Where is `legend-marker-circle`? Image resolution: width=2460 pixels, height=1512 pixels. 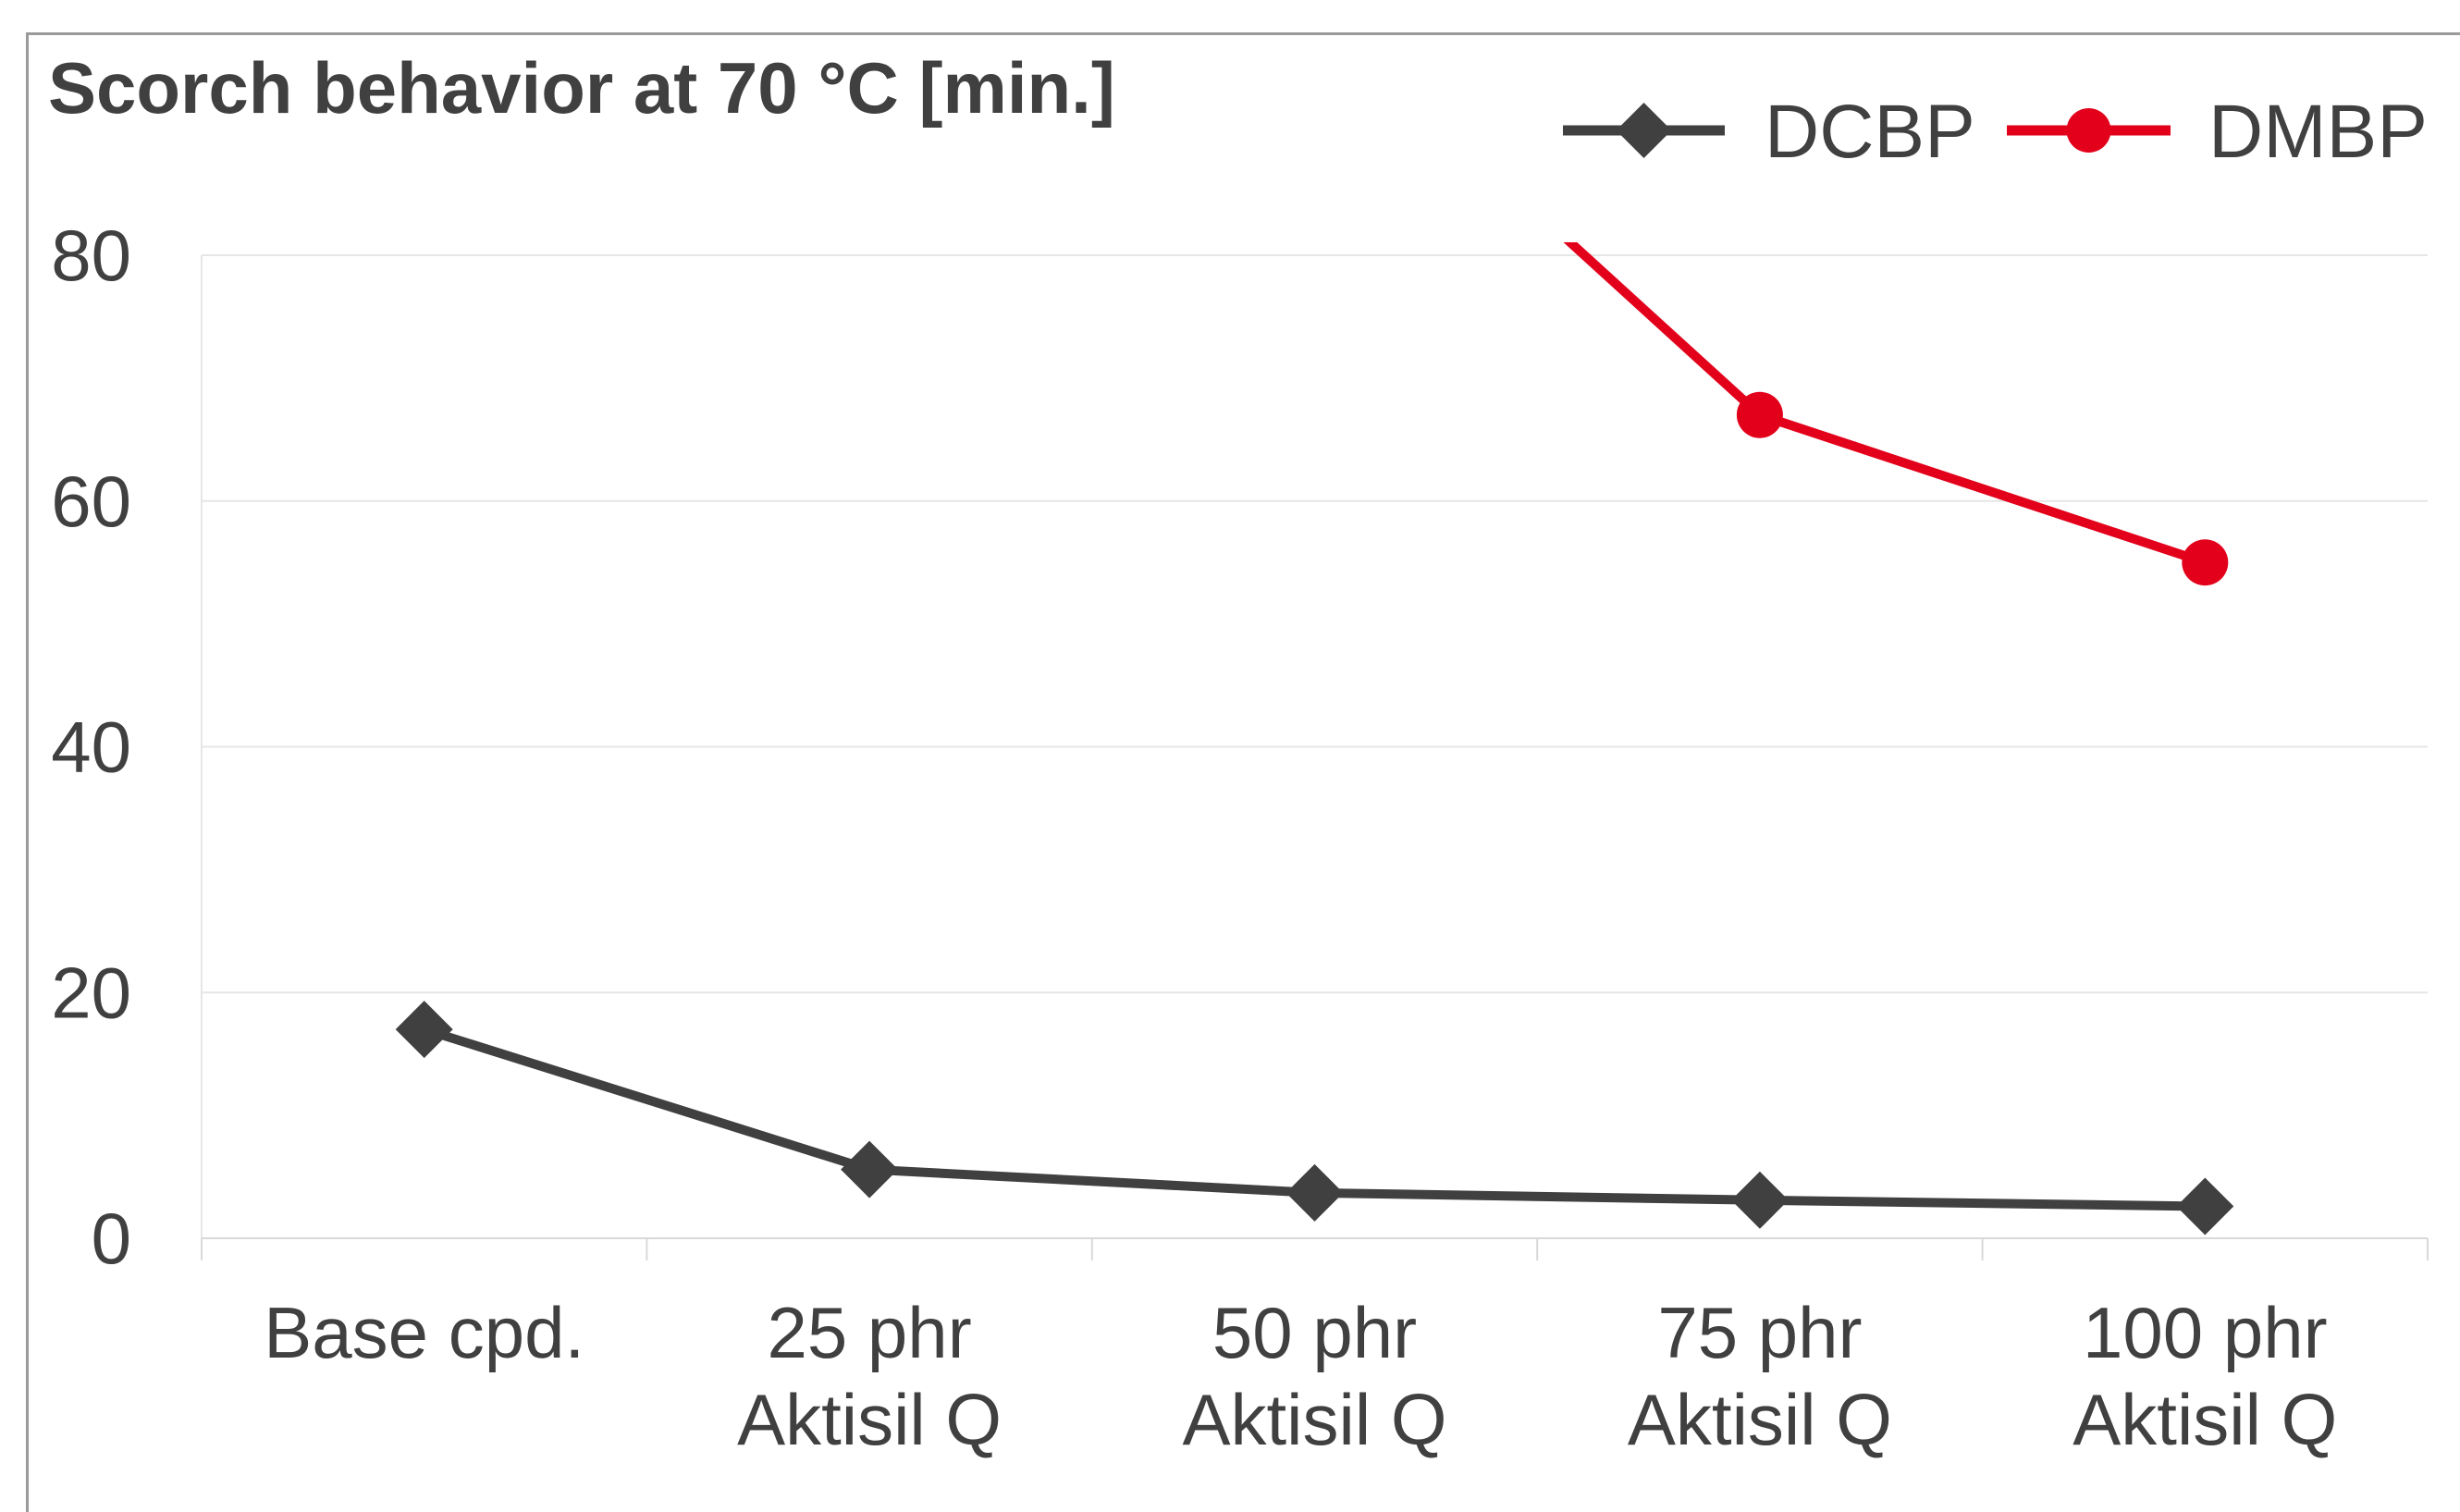
legend-marker-circle is located at coordinates (2088, 130).